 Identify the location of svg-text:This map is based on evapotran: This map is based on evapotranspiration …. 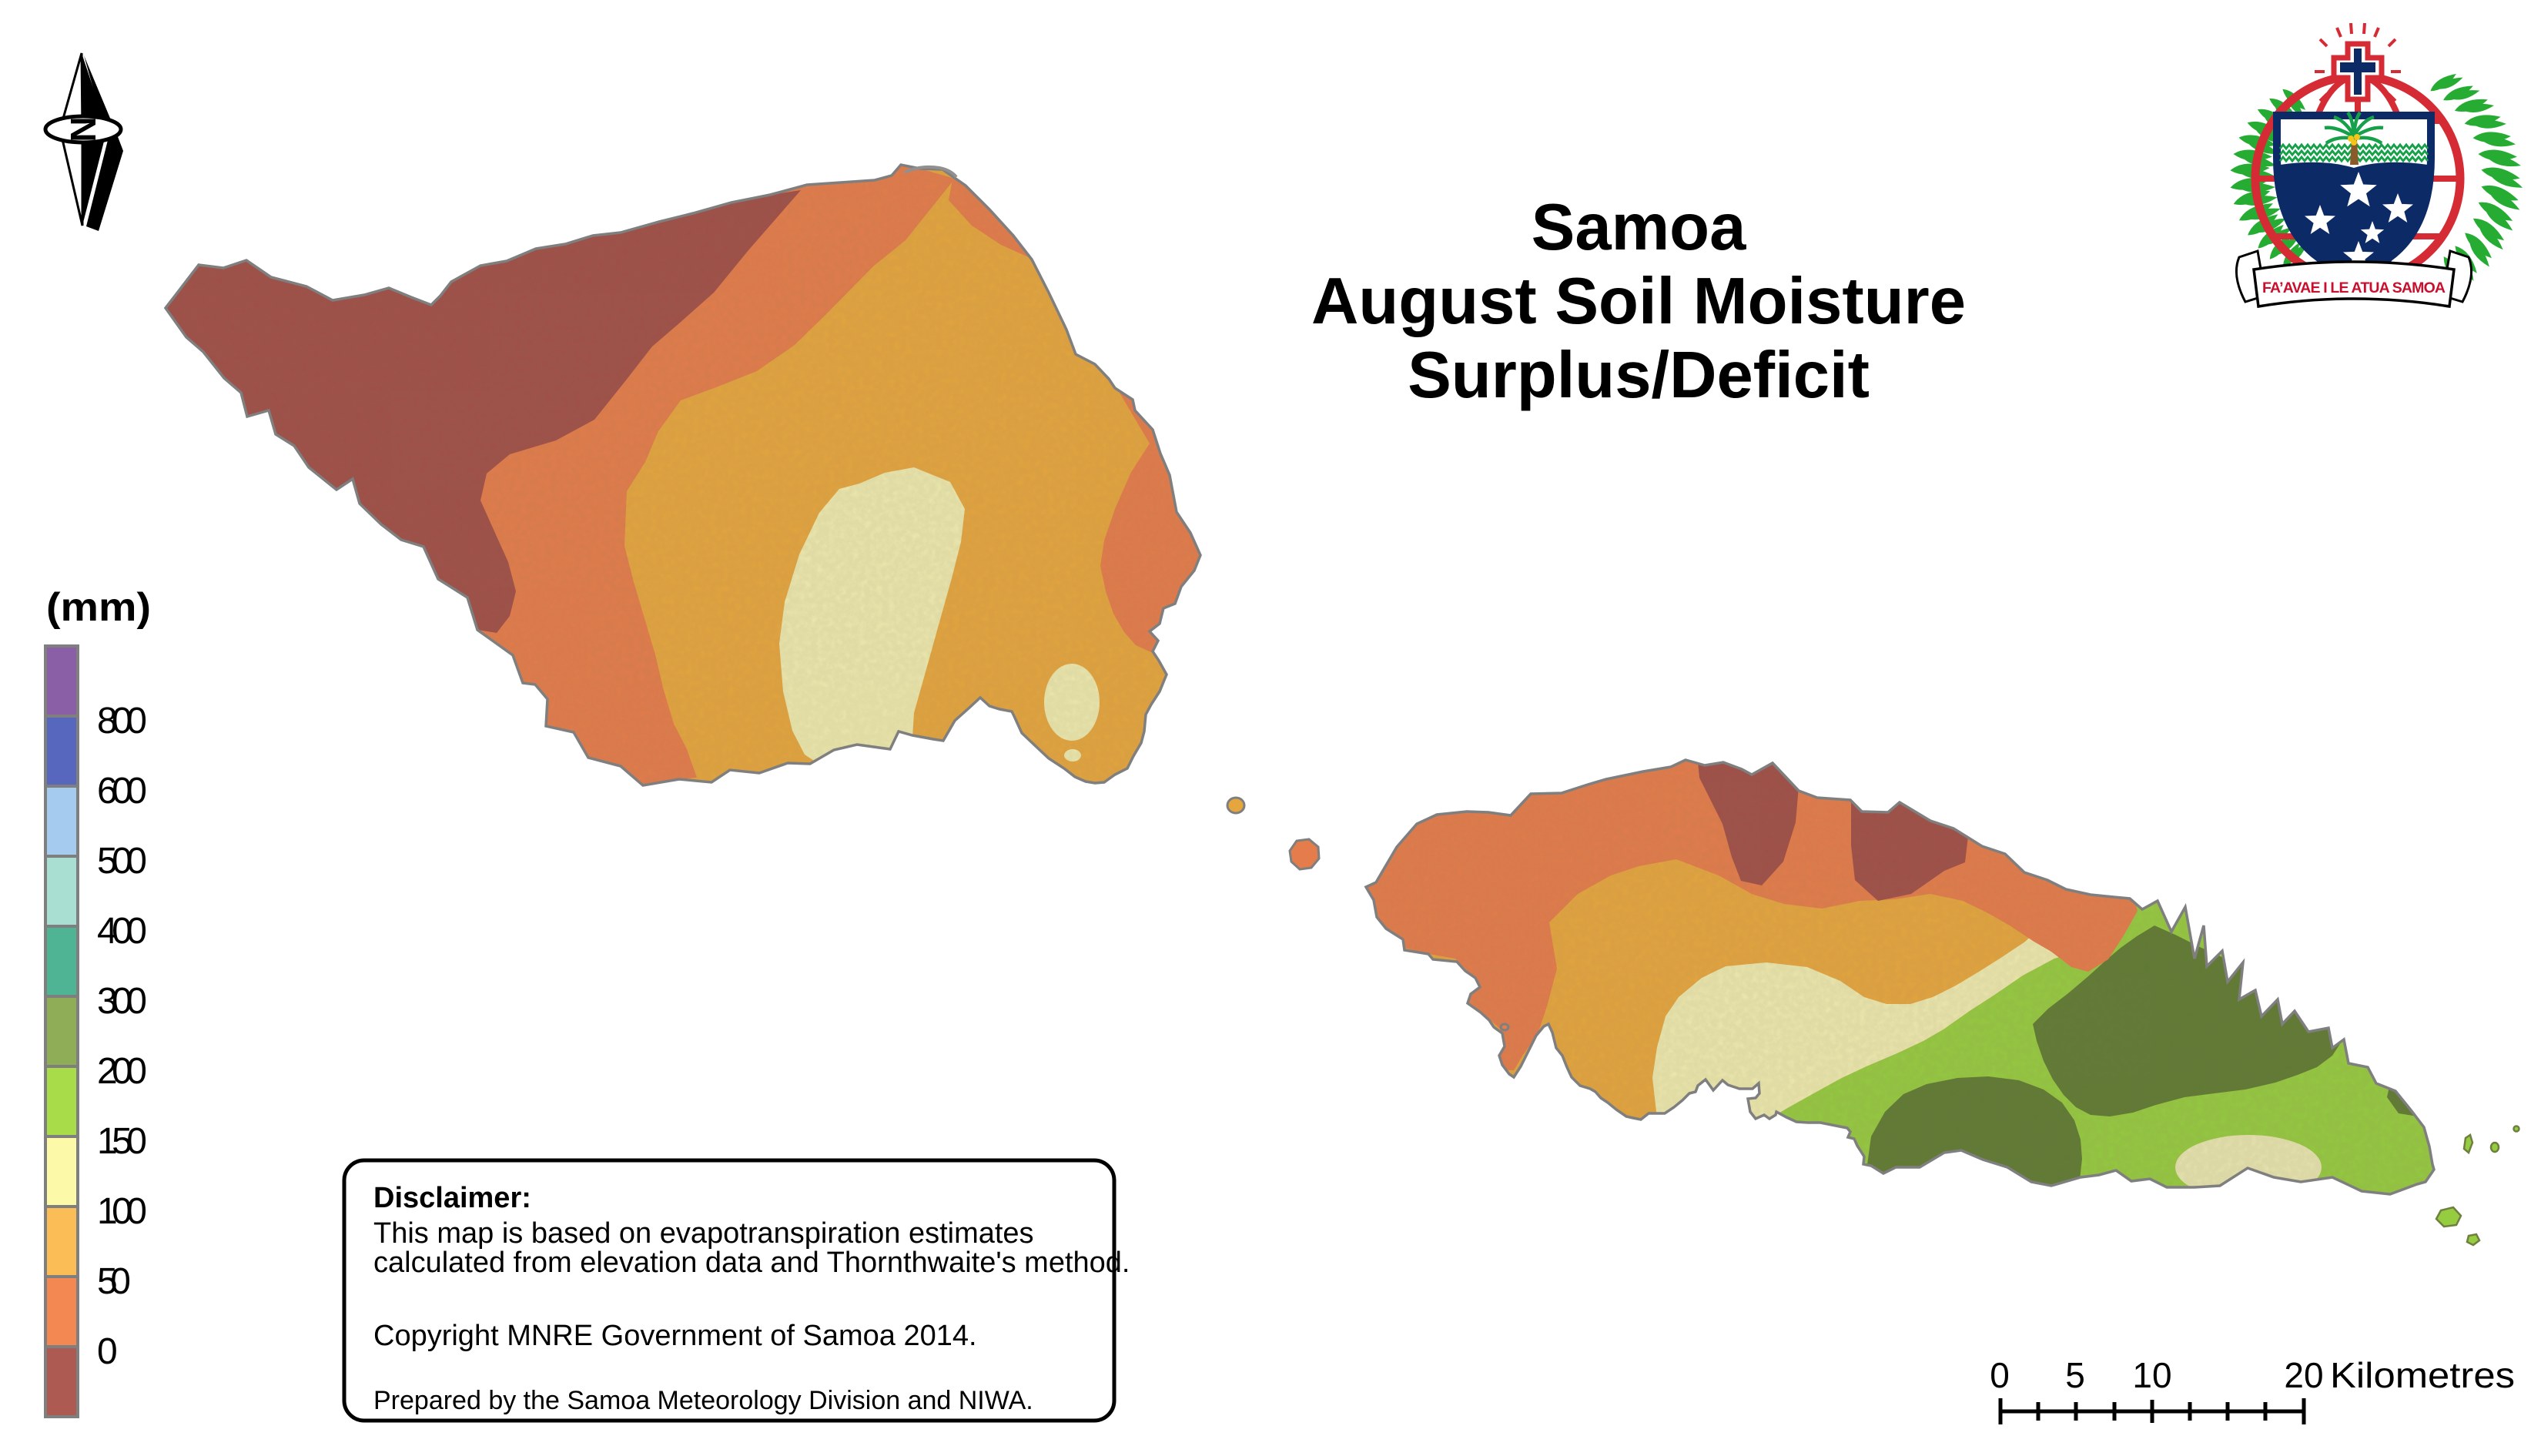
(703, 1233).